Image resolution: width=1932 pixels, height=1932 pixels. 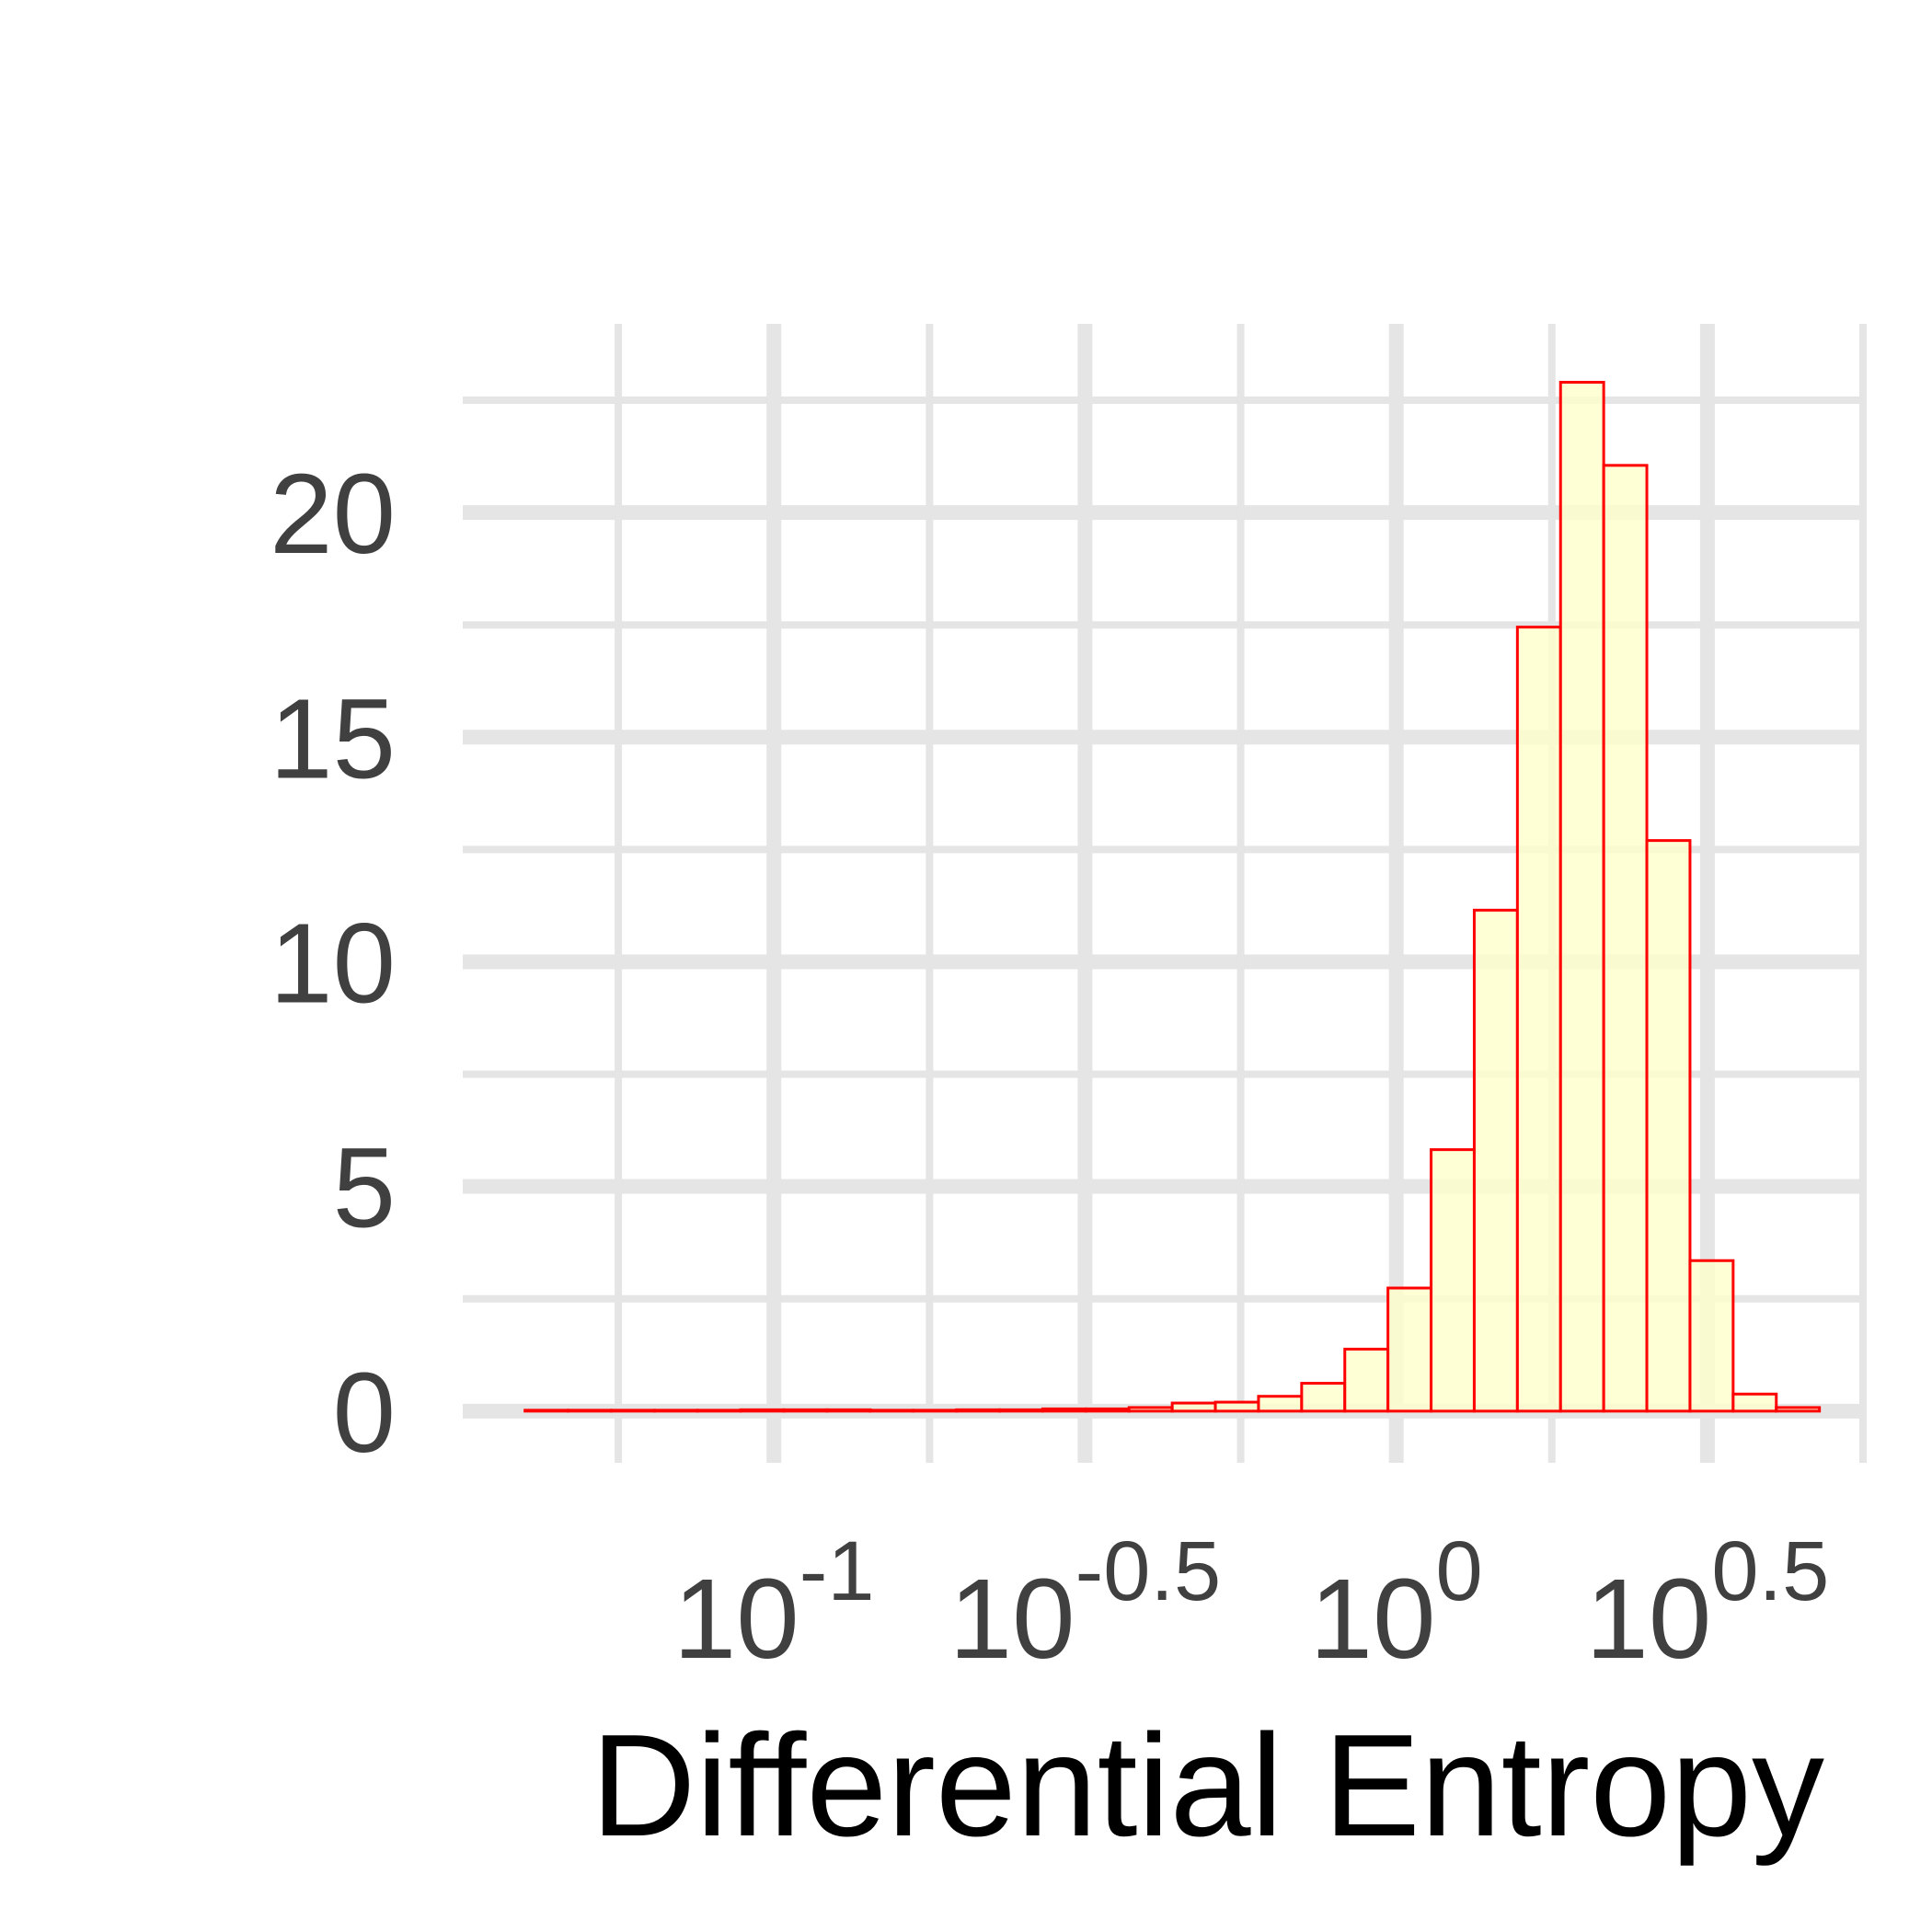 What do you see at coordinates (1085, 1603) in the screenshot?
I see `x-tick-label: 10-0.5` at bounding box center [1085, 1603].